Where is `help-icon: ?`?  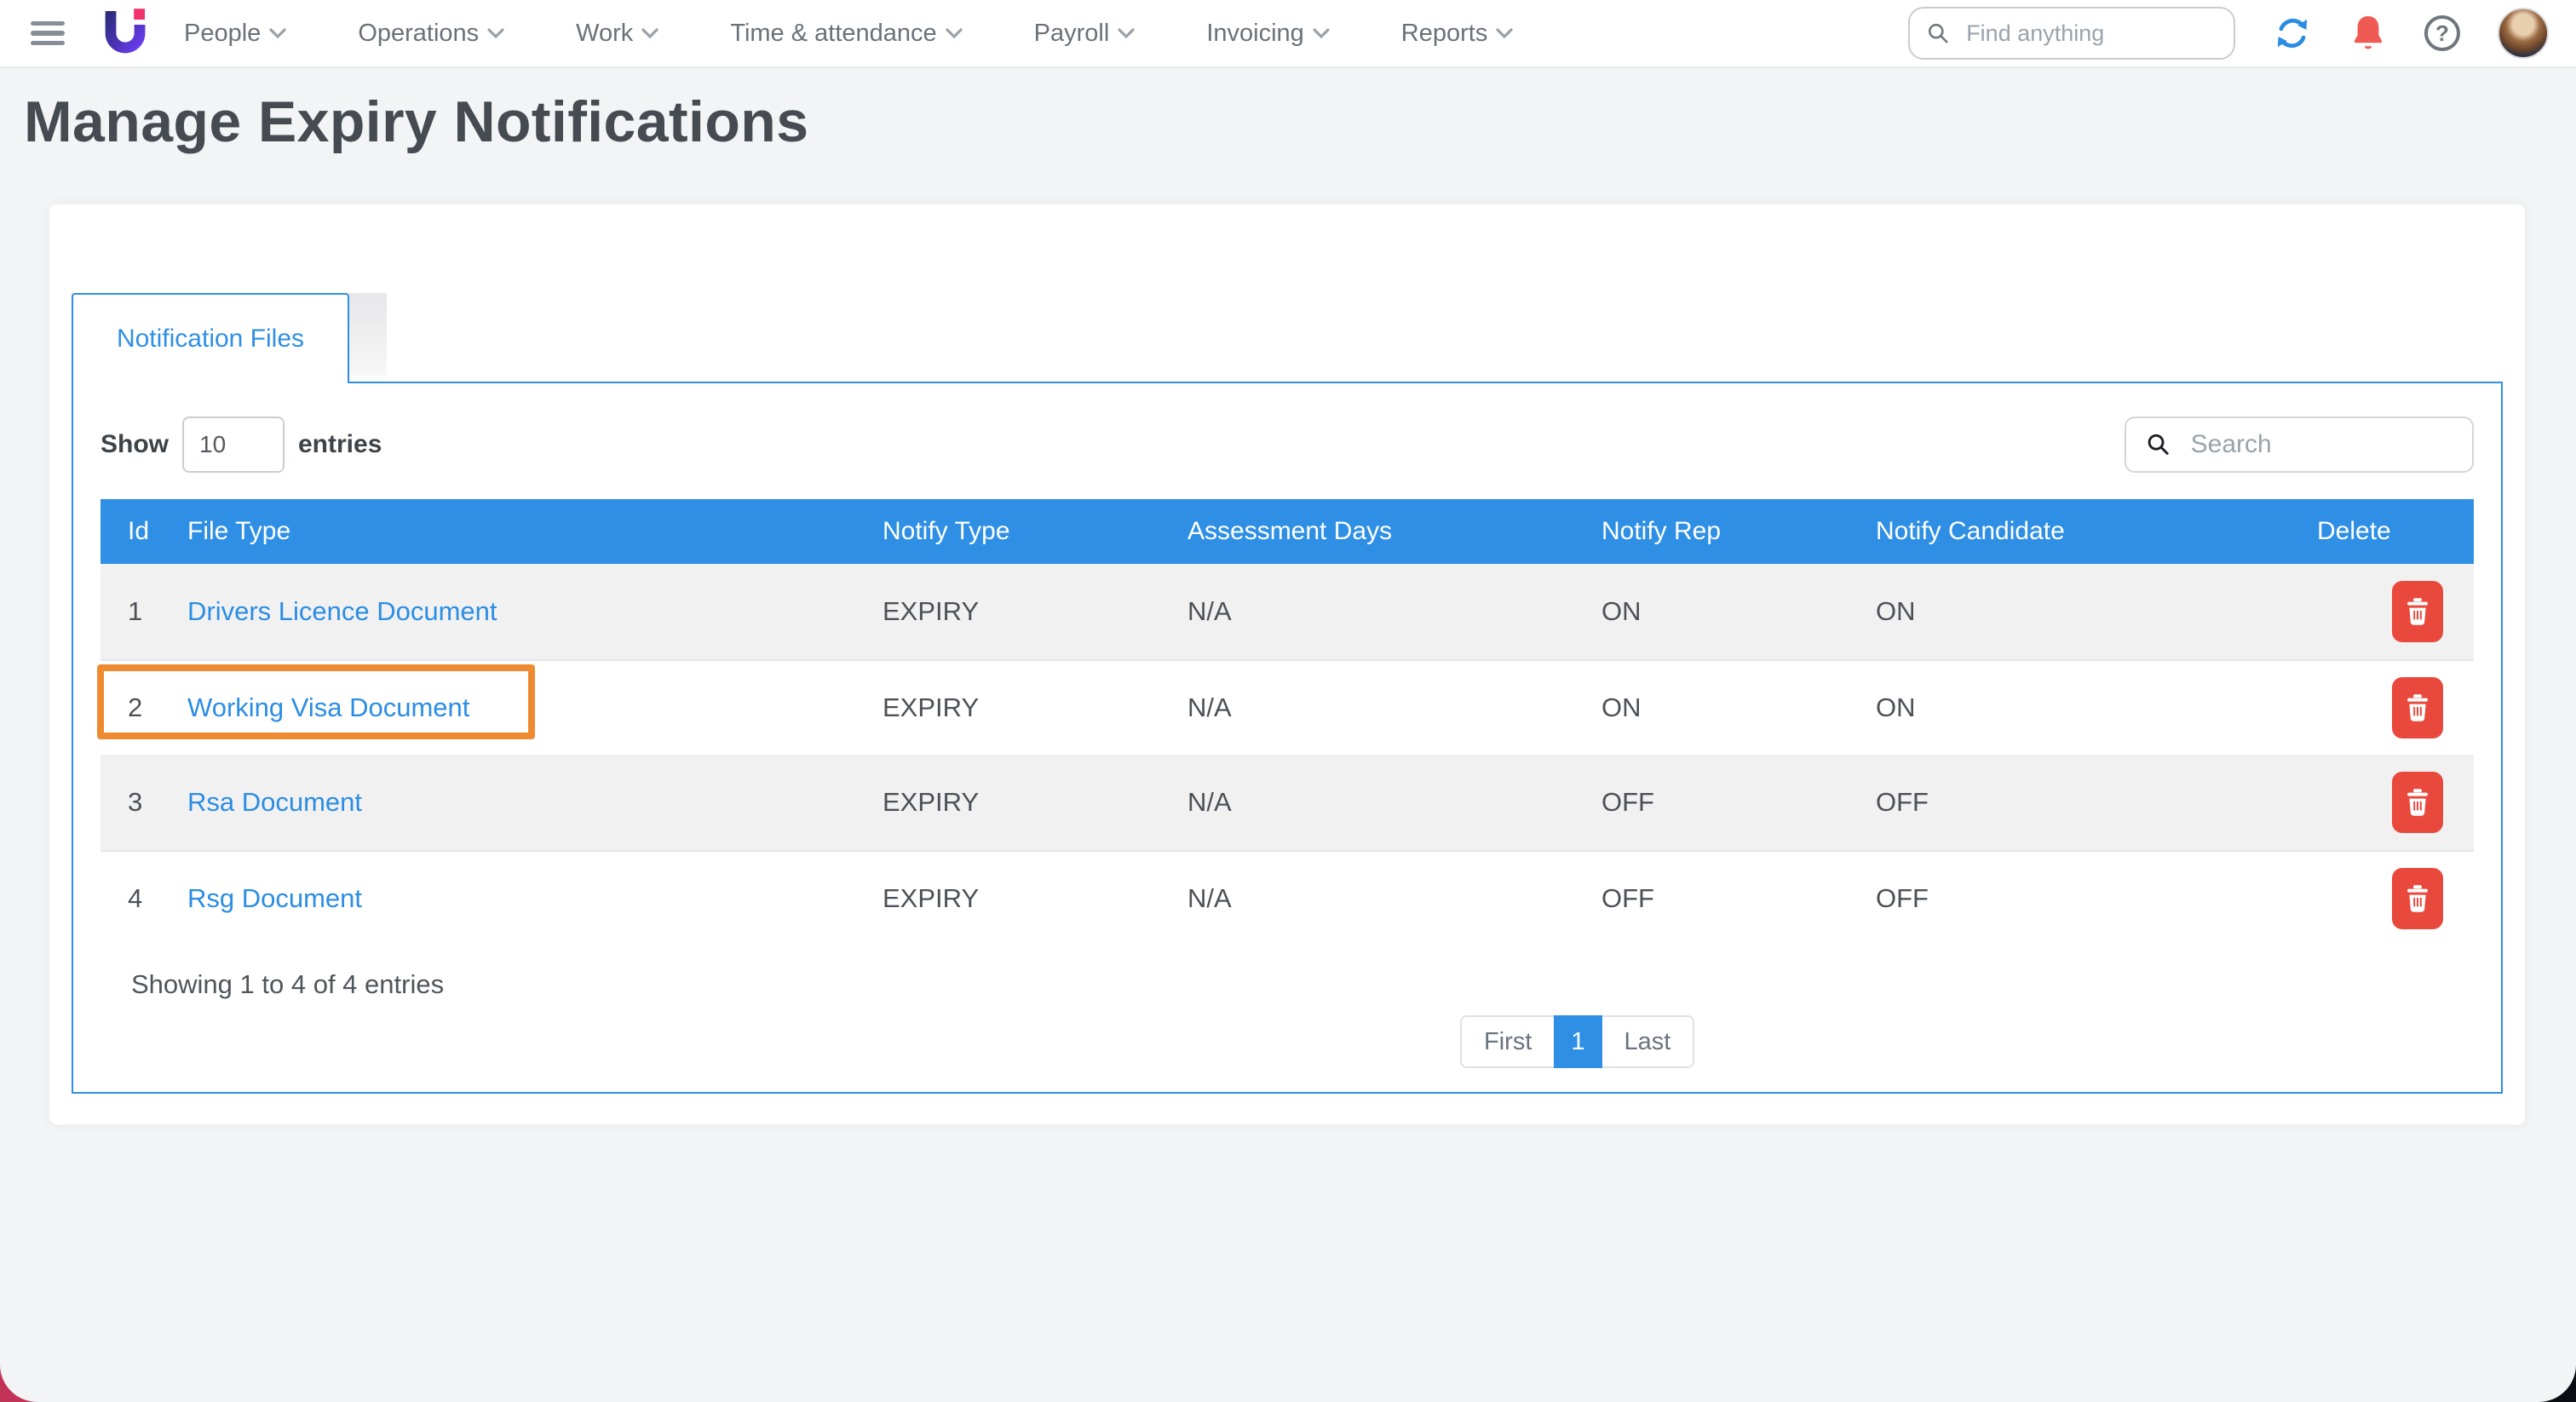 help-icon: ? is located at coordinates (2442, 33).